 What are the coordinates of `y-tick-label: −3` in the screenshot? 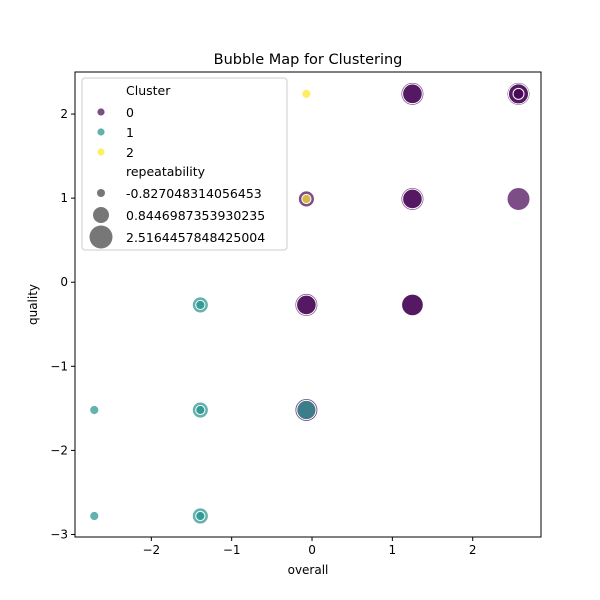 It's located at (59, 534).